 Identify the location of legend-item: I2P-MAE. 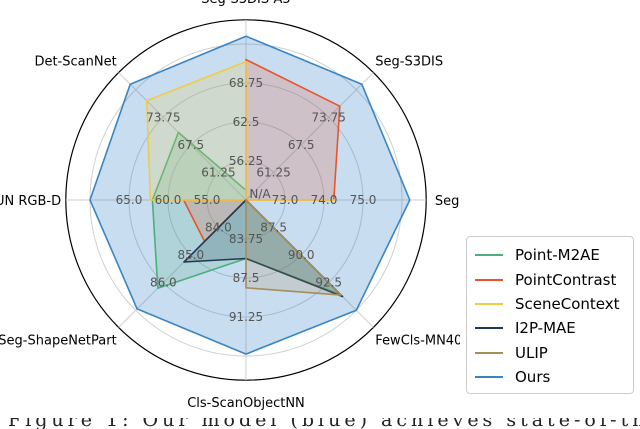
(550, 328).